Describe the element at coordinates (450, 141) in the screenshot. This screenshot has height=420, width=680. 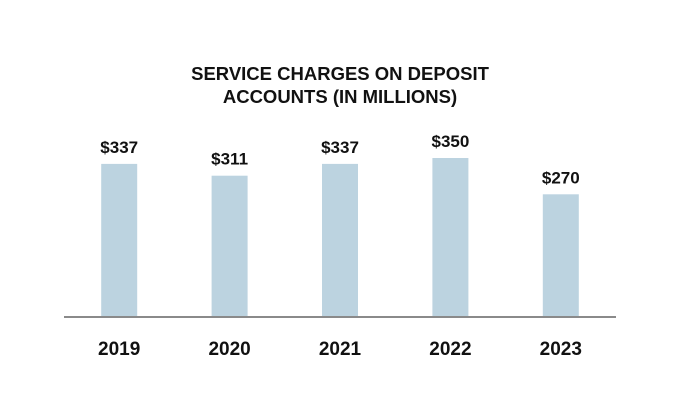
I see `value-label-2022: $350` at that location.